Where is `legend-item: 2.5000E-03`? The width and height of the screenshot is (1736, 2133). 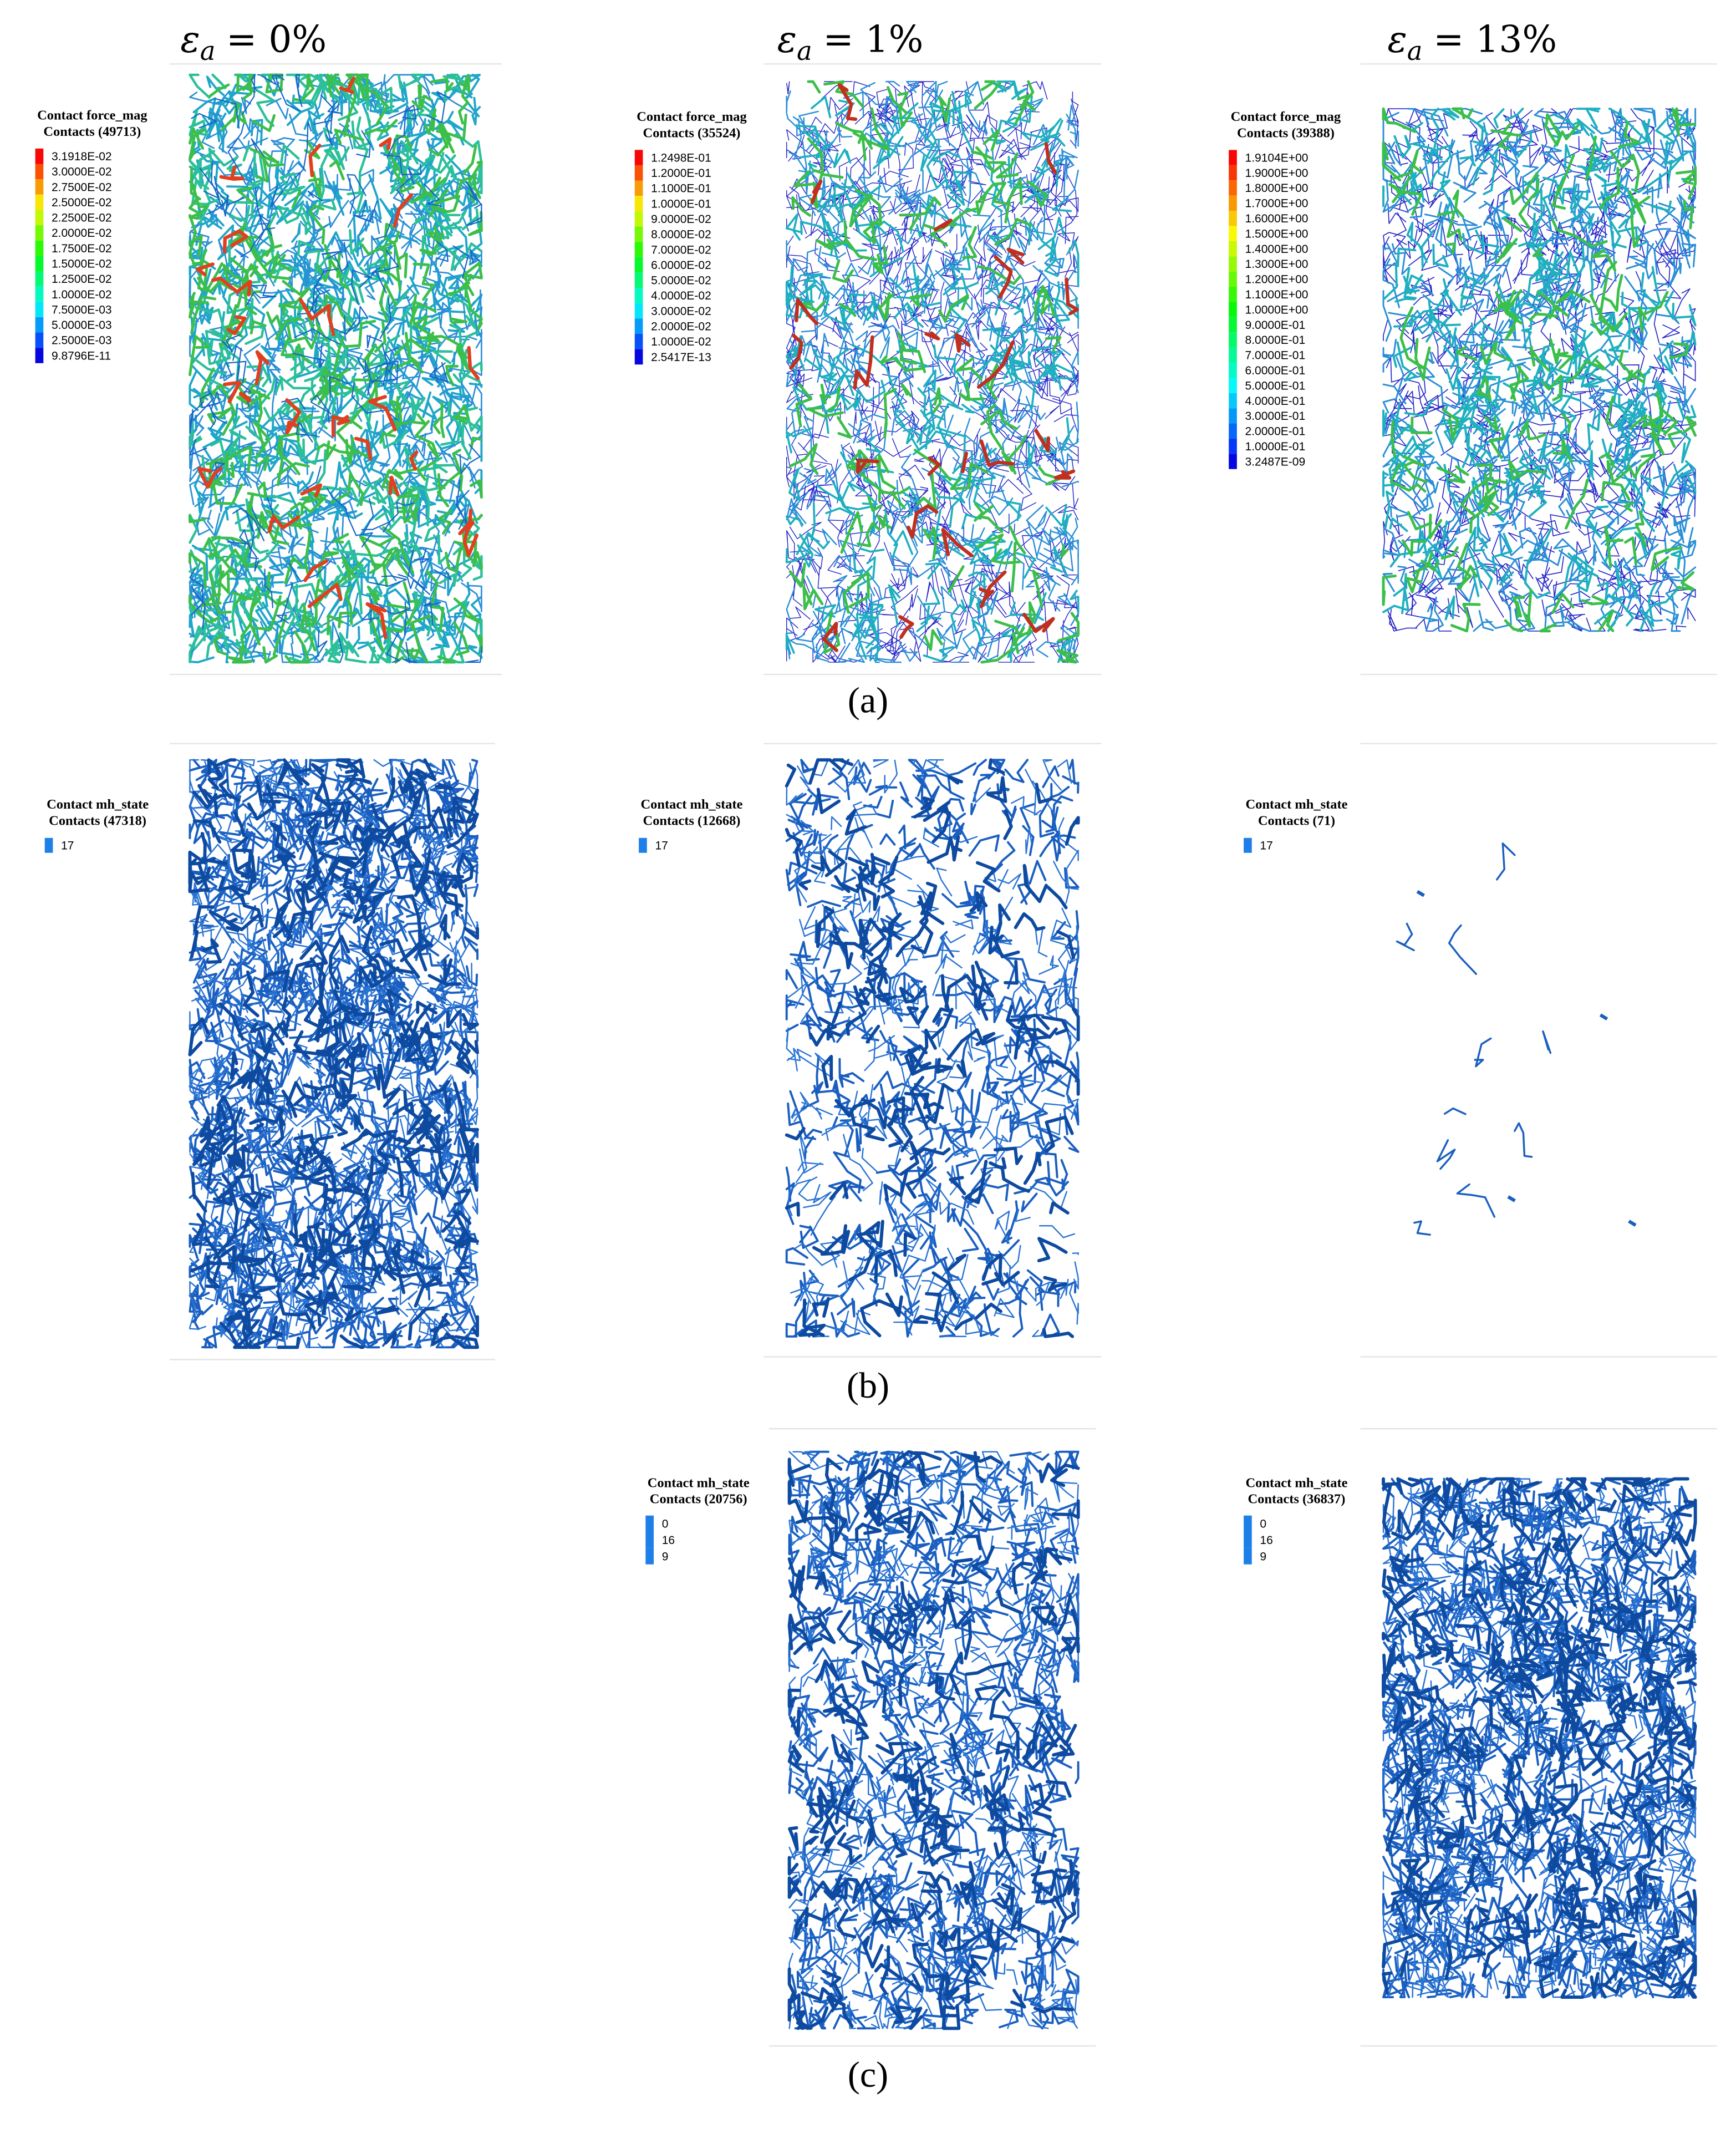 legend-item: 2.5000E-03 is located at coordinates (82, 341).